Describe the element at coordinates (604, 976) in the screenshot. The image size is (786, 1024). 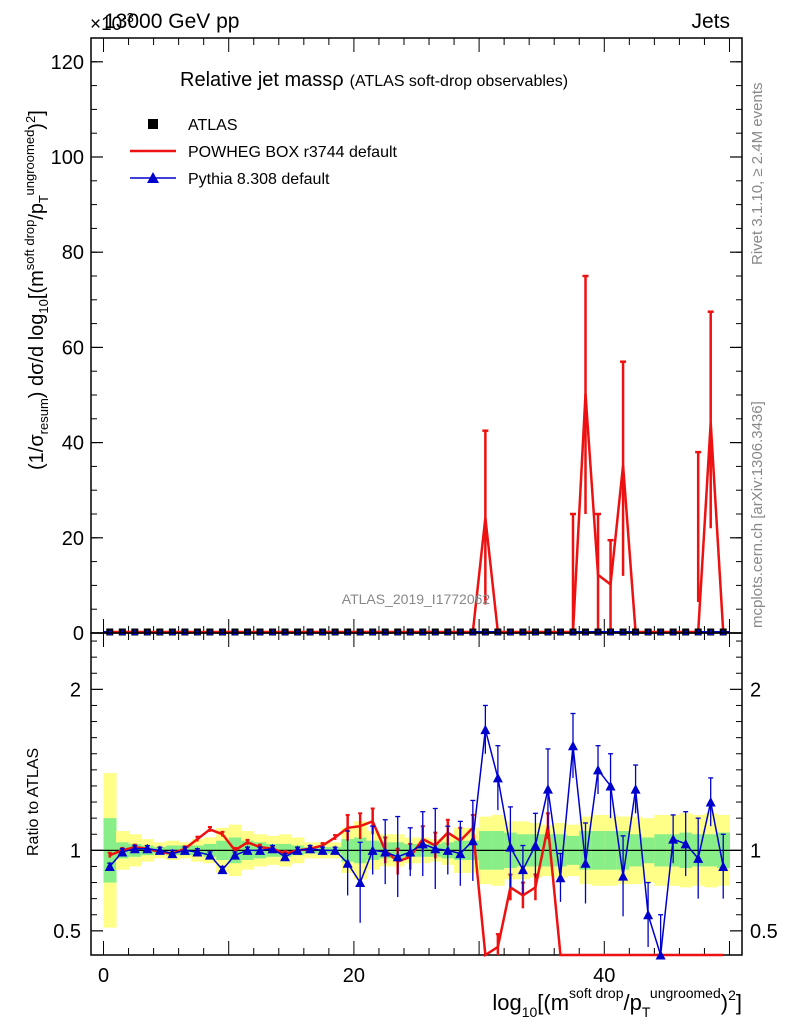
I see `x-tick-label: 40` at that location.